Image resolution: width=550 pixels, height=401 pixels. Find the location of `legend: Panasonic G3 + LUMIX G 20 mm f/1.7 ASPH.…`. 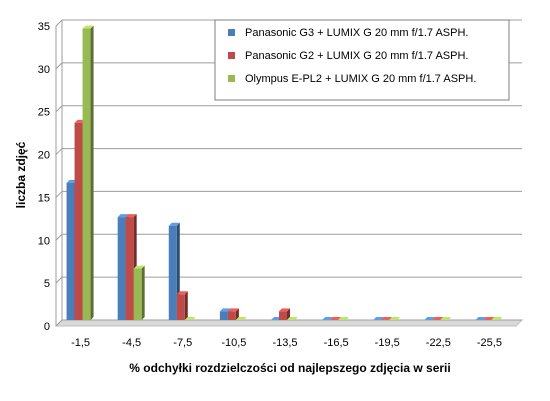

legend: Panasonic G3 + LUMIX G 20 mm f/1.7 ASPH.… is located at coordinates (362, 60).